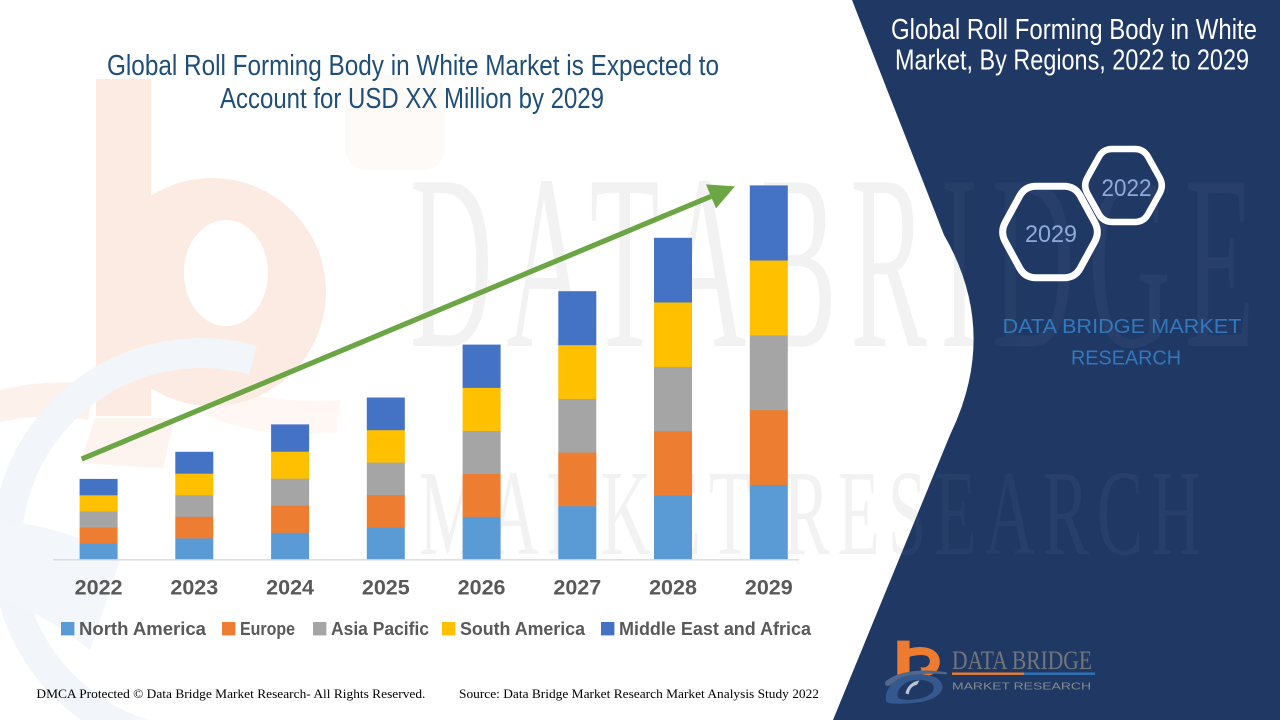 The image size is (1280, 720). Describe the element at coordinates (1022, 660) in the screenshot. I see `svg-text: DATA BRIDGE` at that location.